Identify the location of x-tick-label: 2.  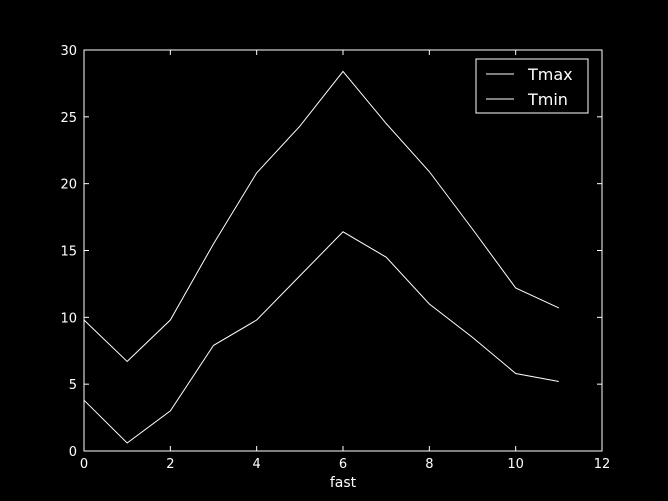
(170, 464).